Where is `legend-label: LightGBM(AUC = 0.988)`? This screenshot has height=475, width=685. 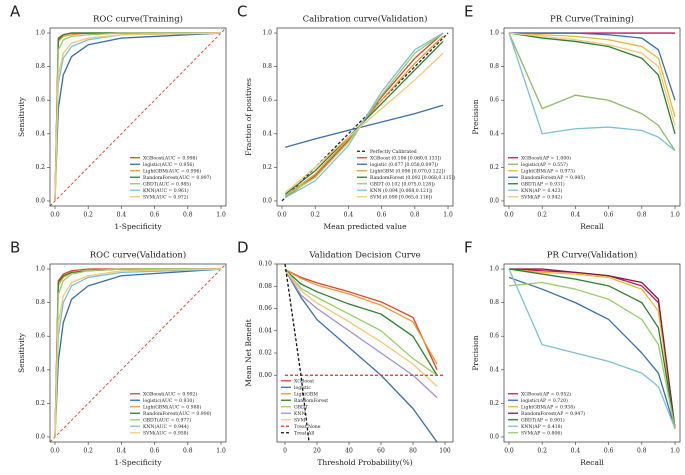 legend-label: LightGBM(AUC = 0.988) is located at coordinates (172, 406).